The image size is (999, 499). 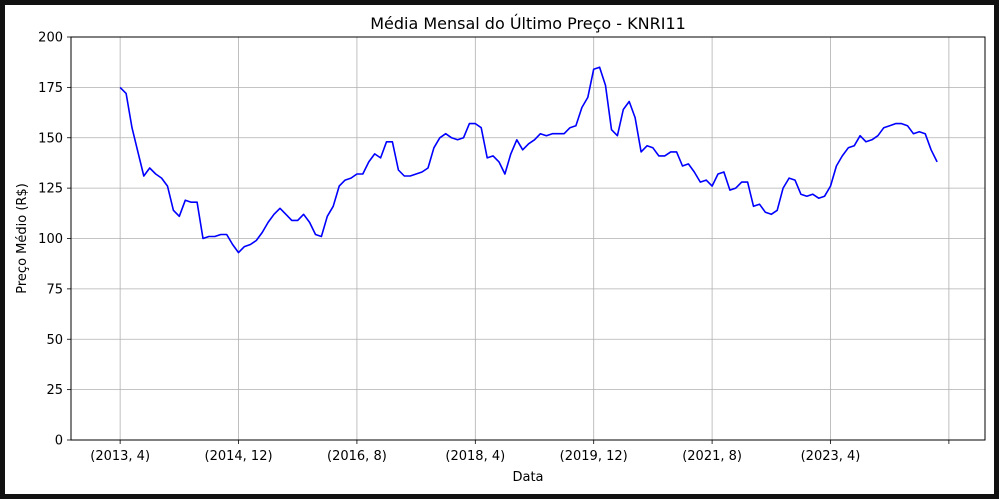 I want to click on y-tick-label: 0, so click(x=59, y=441).